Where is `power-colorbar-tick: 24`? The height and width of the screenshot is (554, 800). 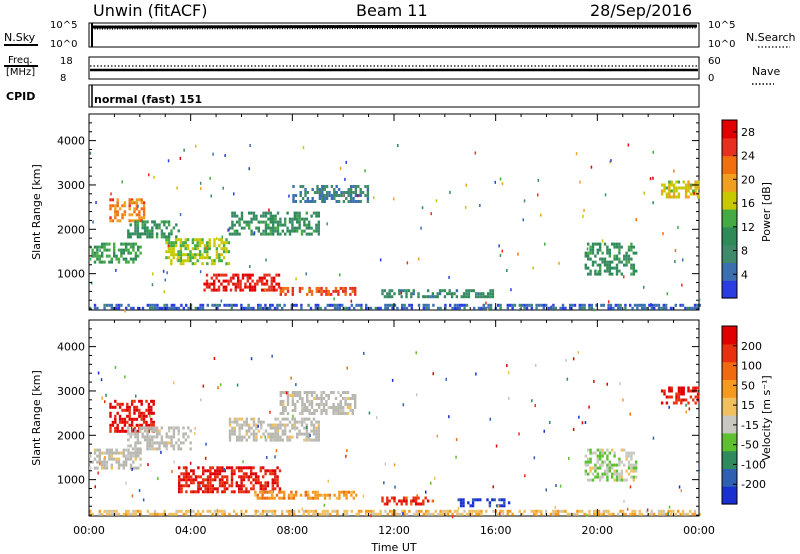
power-colorbar-tick: 24 is located at coordinates (748, 156).